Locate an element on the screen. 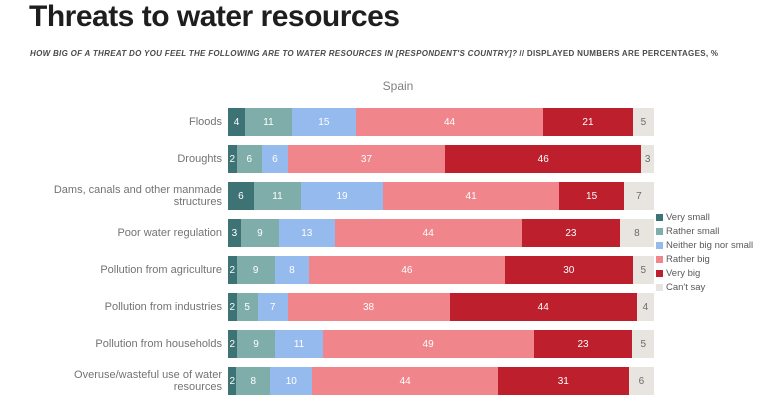  legend-label: Very big is located at coordinates (683, 273).